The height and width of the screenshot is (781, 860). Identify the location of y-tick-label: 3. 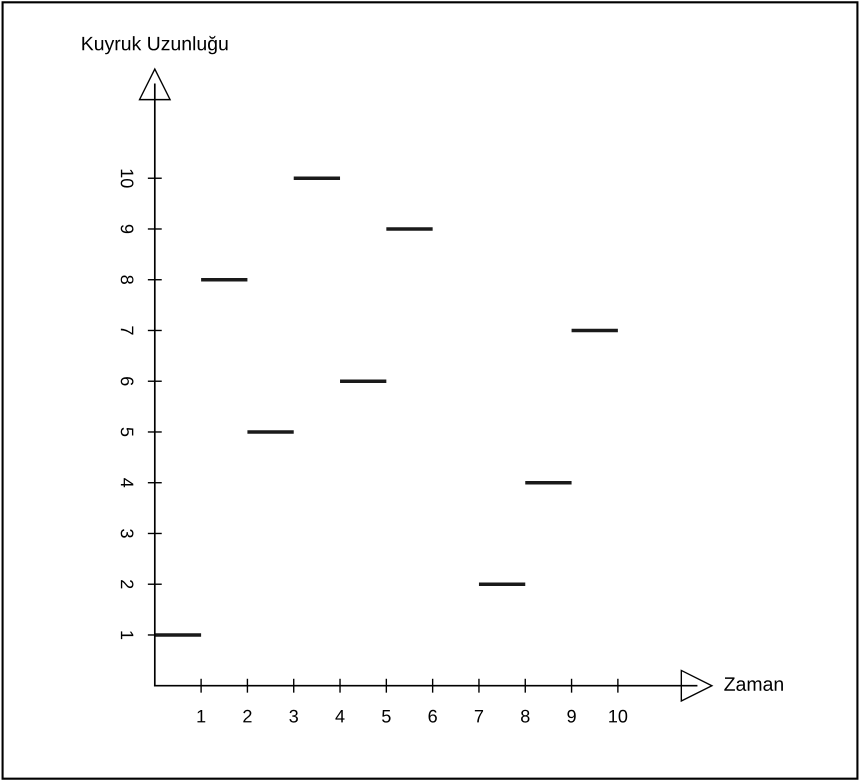
(127, 533).